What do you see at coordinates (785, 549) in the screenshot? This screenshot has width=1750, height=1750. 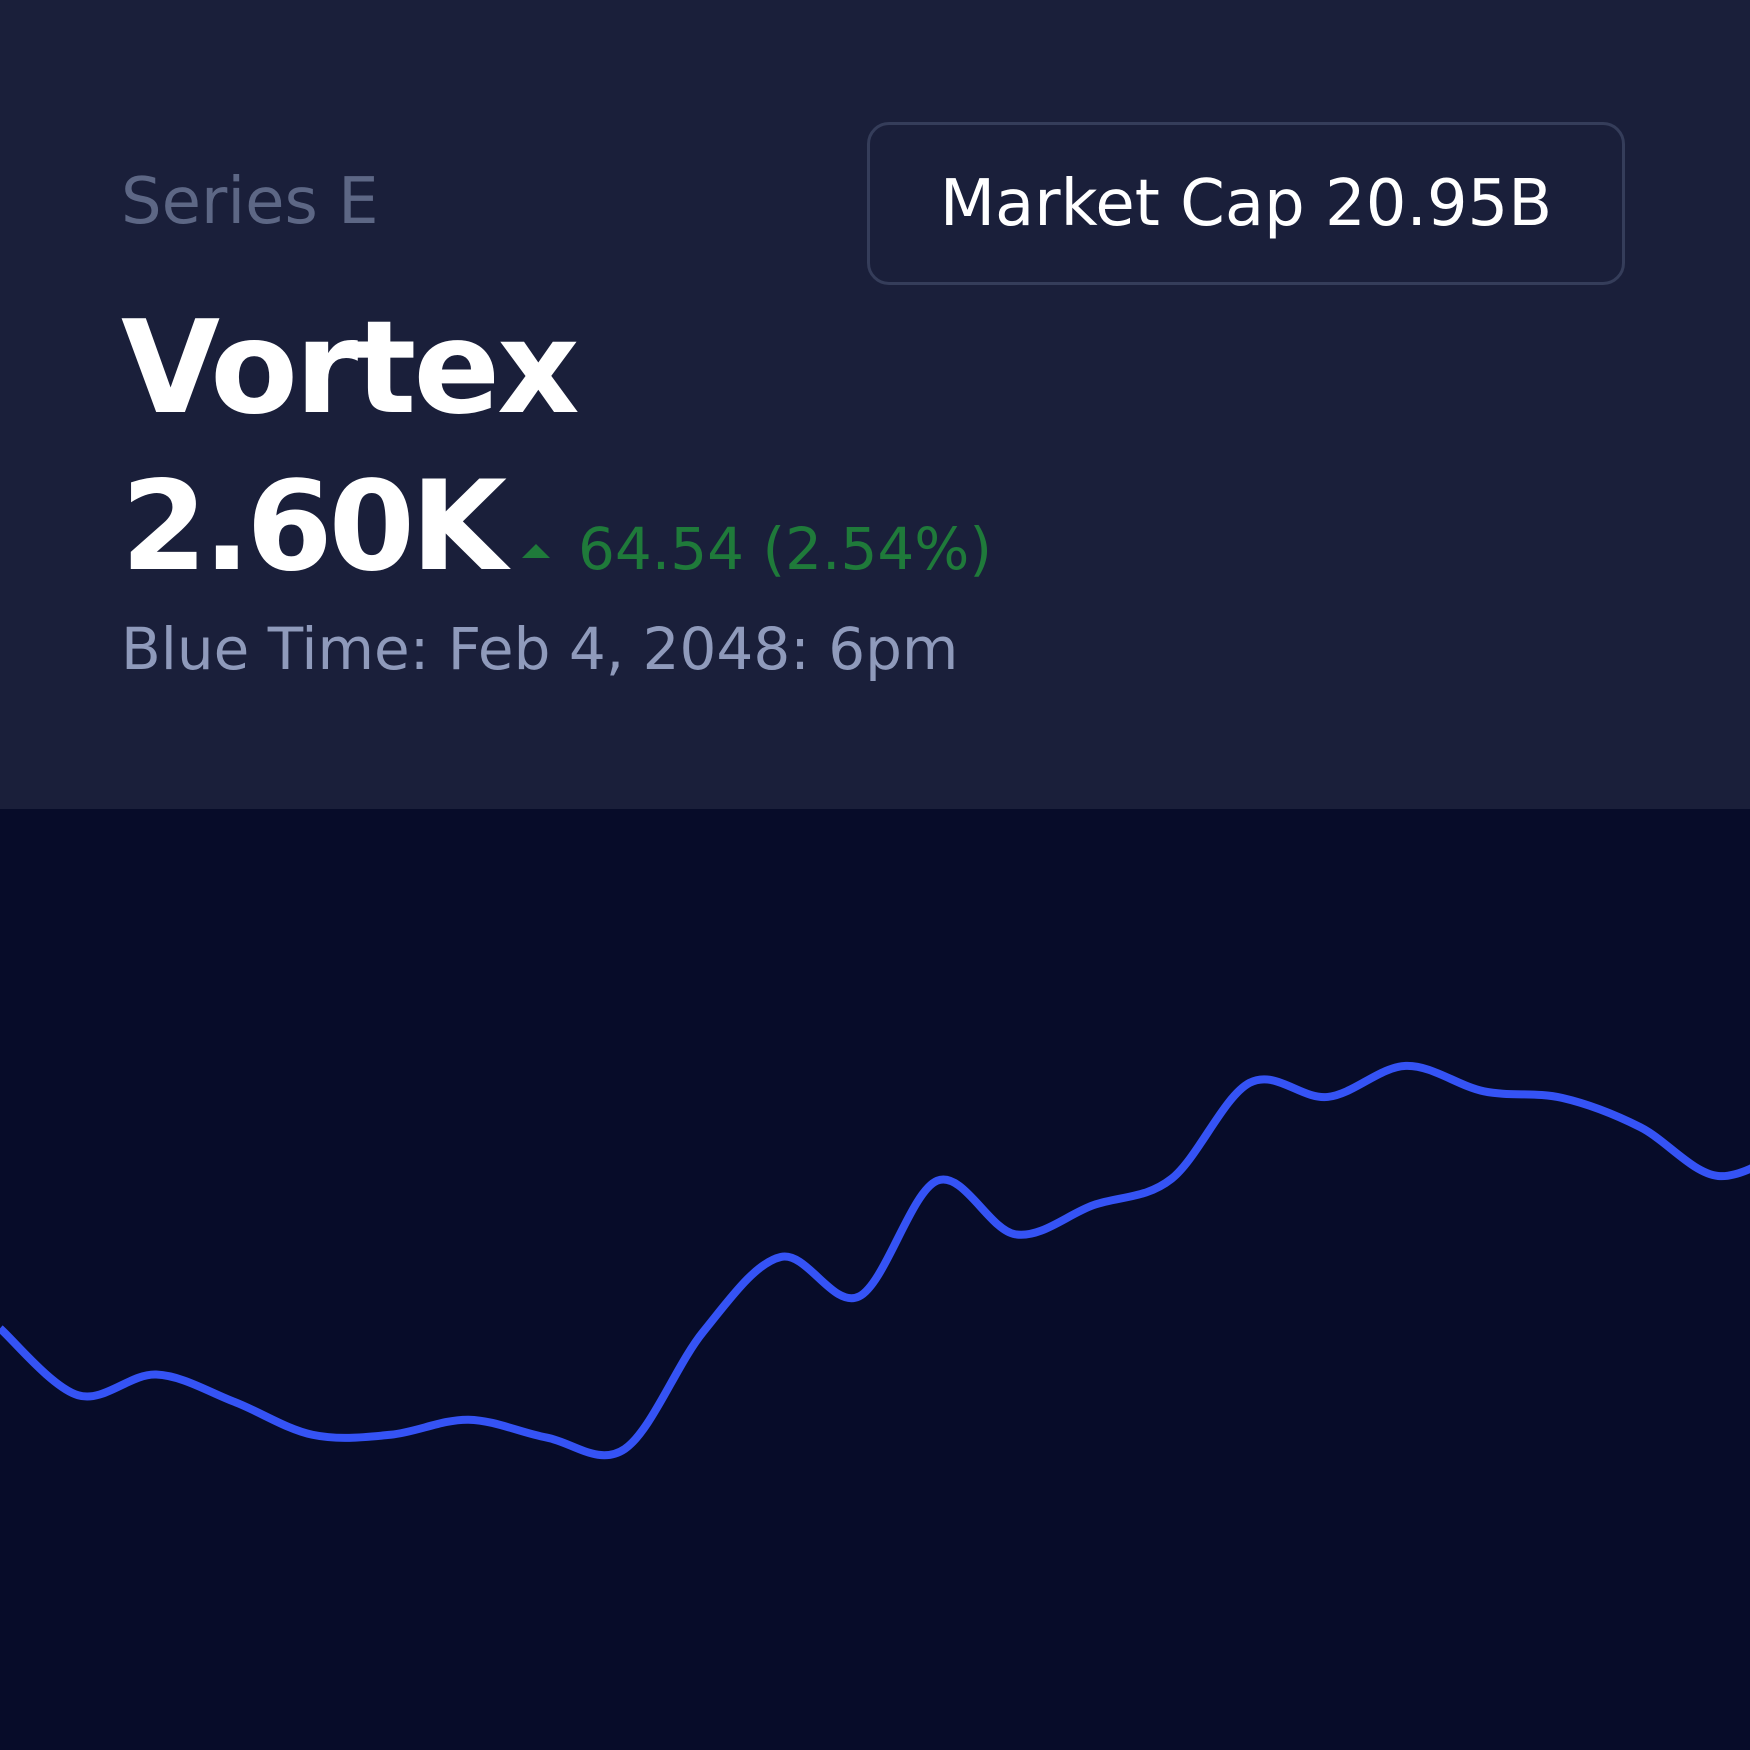 I see `price-change: 64.54 (2.54%)` at bounding box center [785, 549].